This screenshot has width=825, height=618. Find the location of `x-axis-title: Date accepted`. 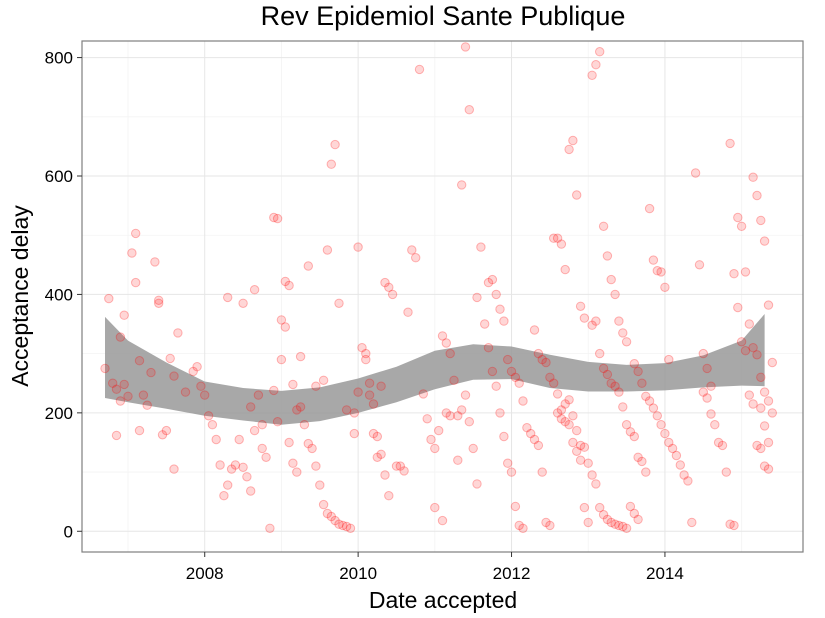

x-axis-title: Date accepted is located at coordinates (443, 600).